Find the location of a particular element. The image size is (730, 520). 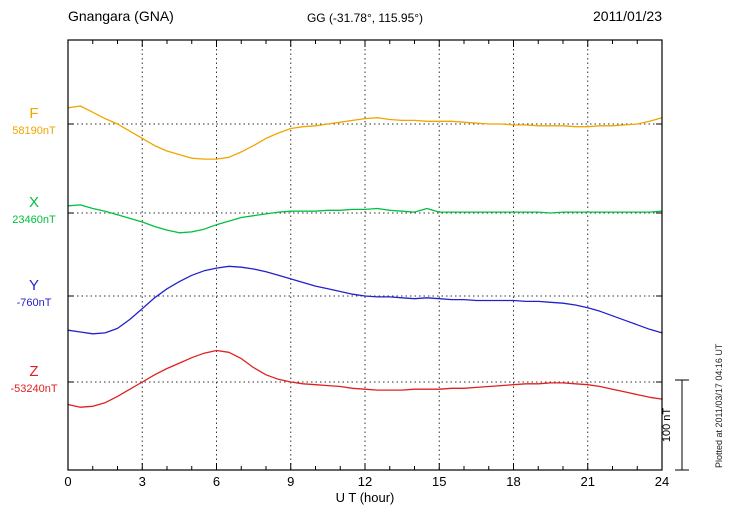

series-label-F: F 58190nT is located at coordinates (34, 121).